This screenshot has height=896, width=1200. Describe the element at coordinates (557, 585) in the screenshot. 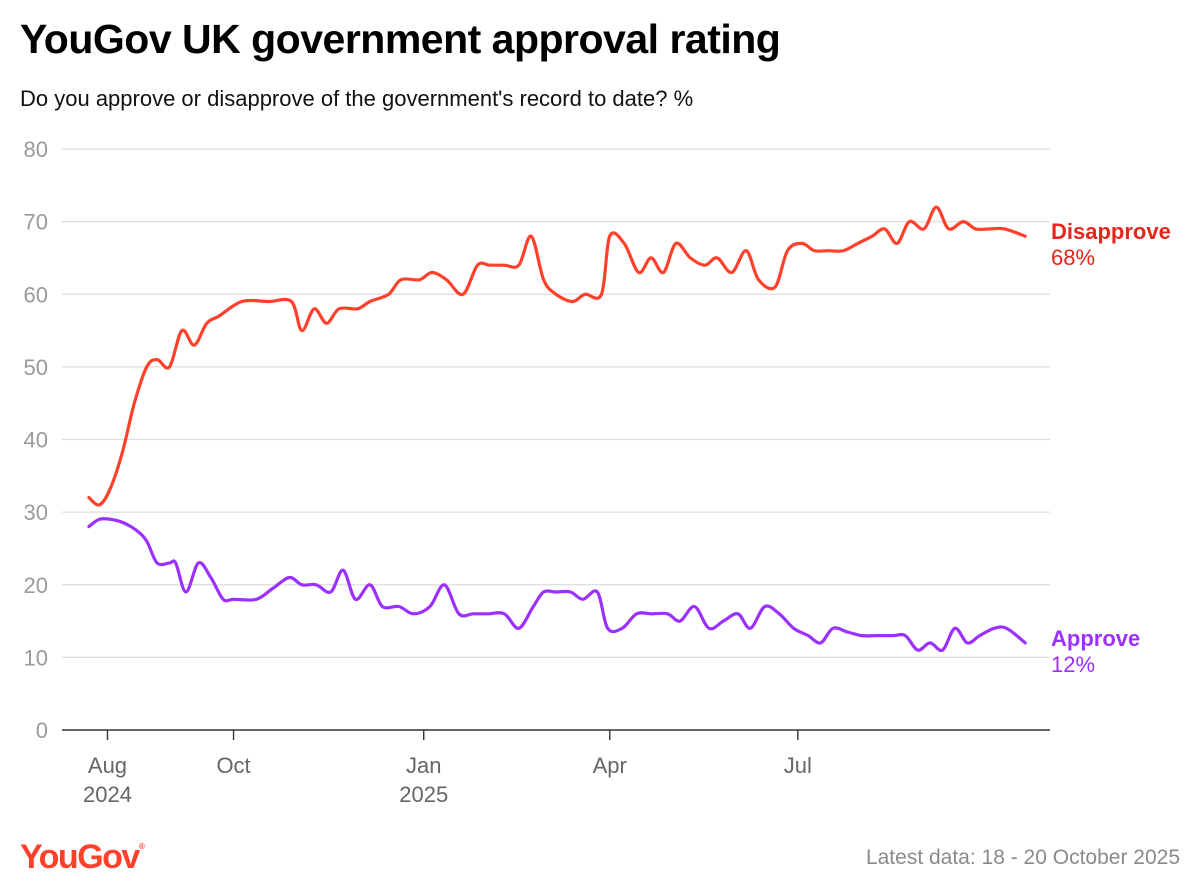

I see `approve-series-line` at that location.